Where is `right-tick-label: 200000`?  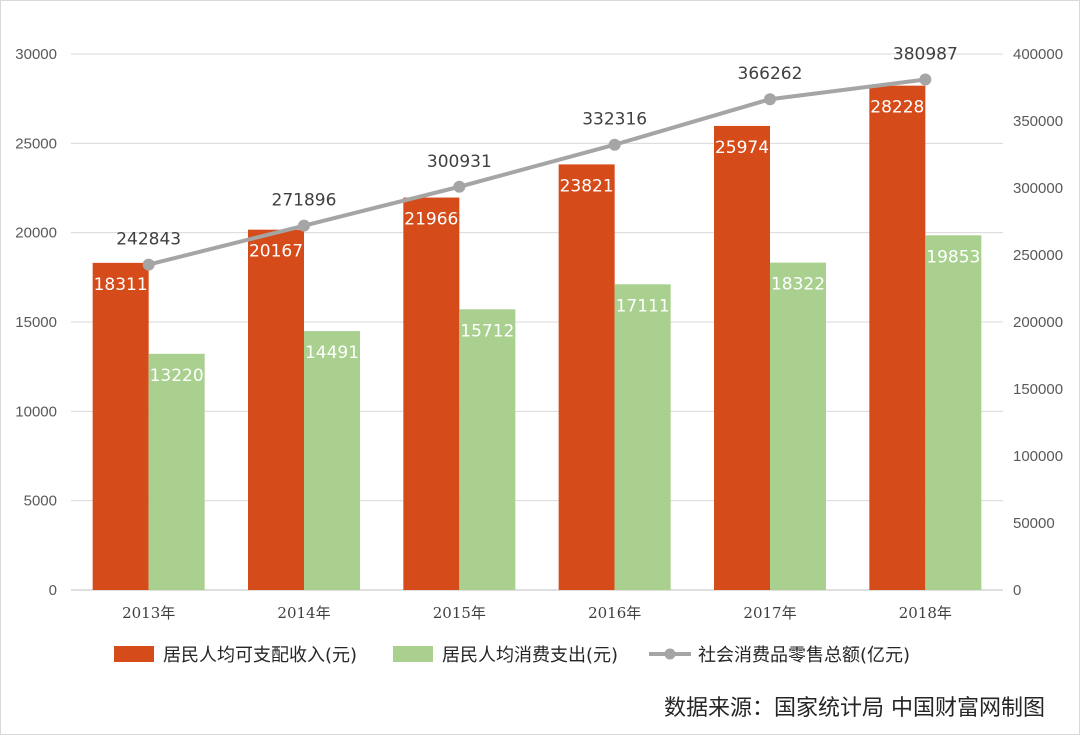 right-tick-label: 200000 is located at coordinates (1038, 322).